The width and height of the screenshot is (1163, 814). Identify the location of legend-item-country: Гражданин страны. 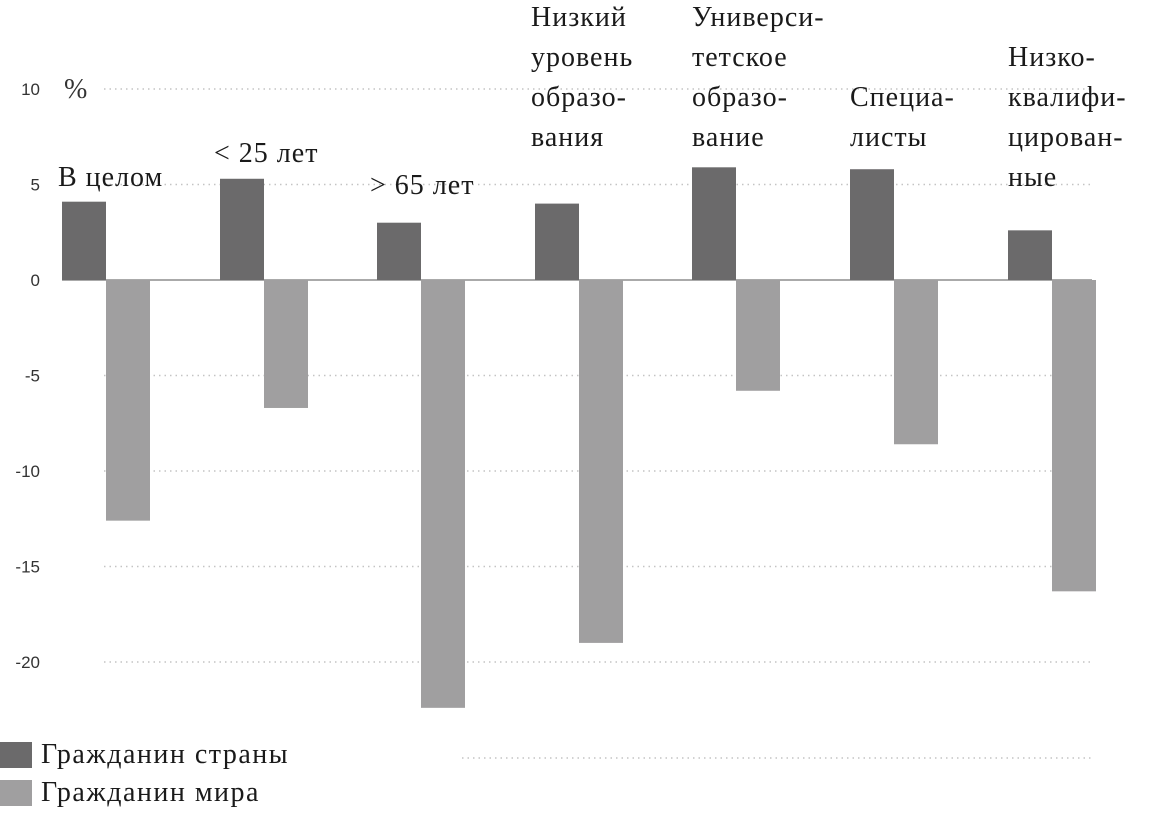
(144, 755).